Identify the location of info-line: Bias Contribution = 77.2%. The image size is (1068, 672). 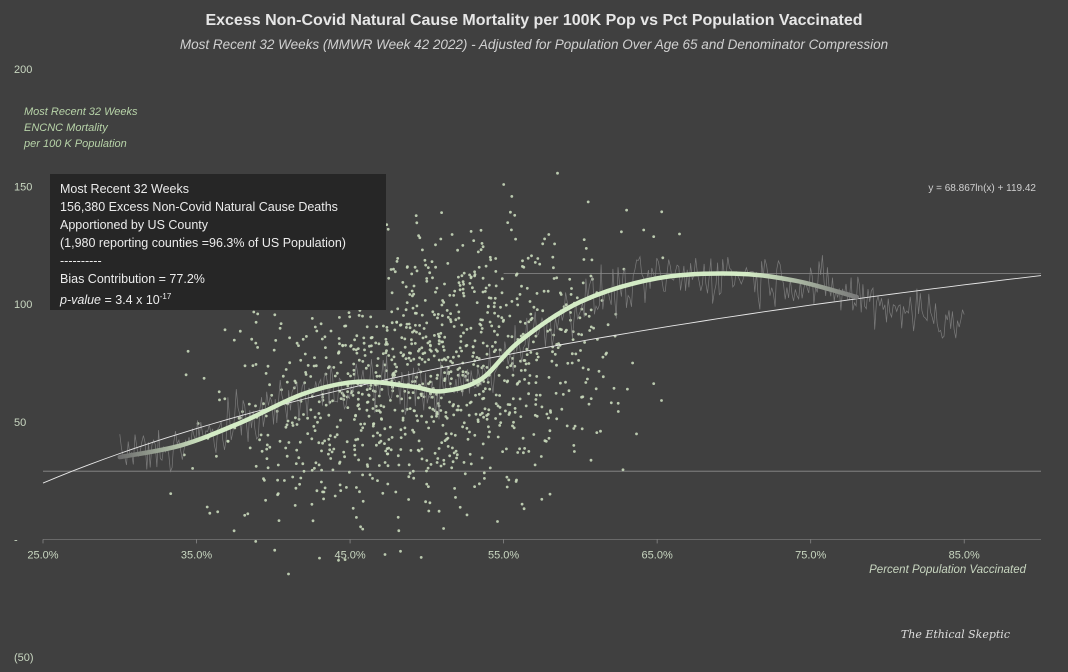
(132, 279).